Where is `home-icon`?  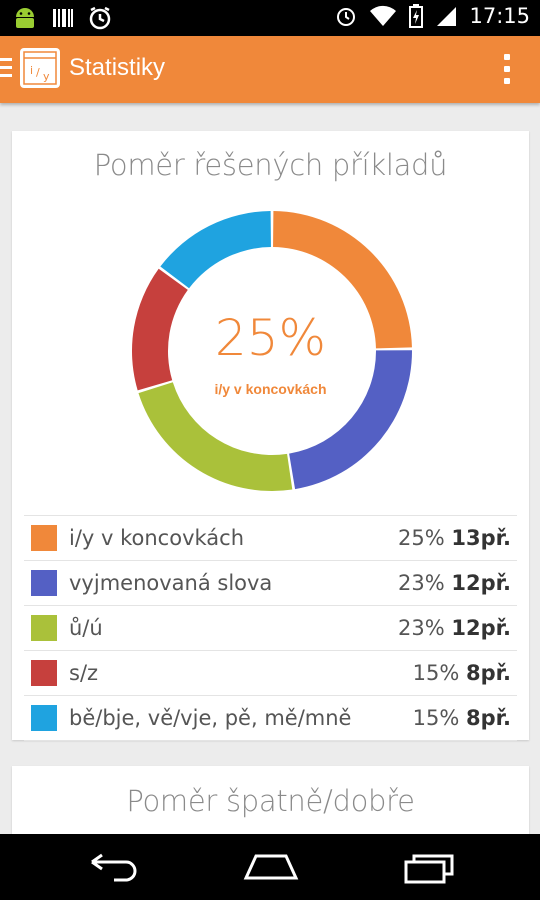 home-icon is located at coordinates (271, 867).